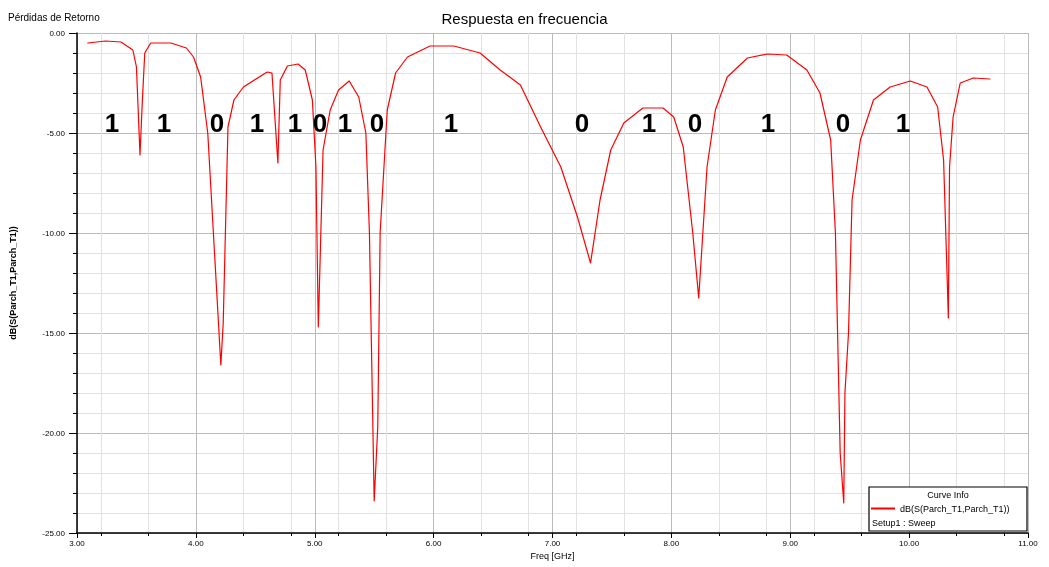  What do you see at coordinates (904, 522) in the screenshot?
I see `annotation: Setup1 : Sweep` at bounding box center [904, 522].